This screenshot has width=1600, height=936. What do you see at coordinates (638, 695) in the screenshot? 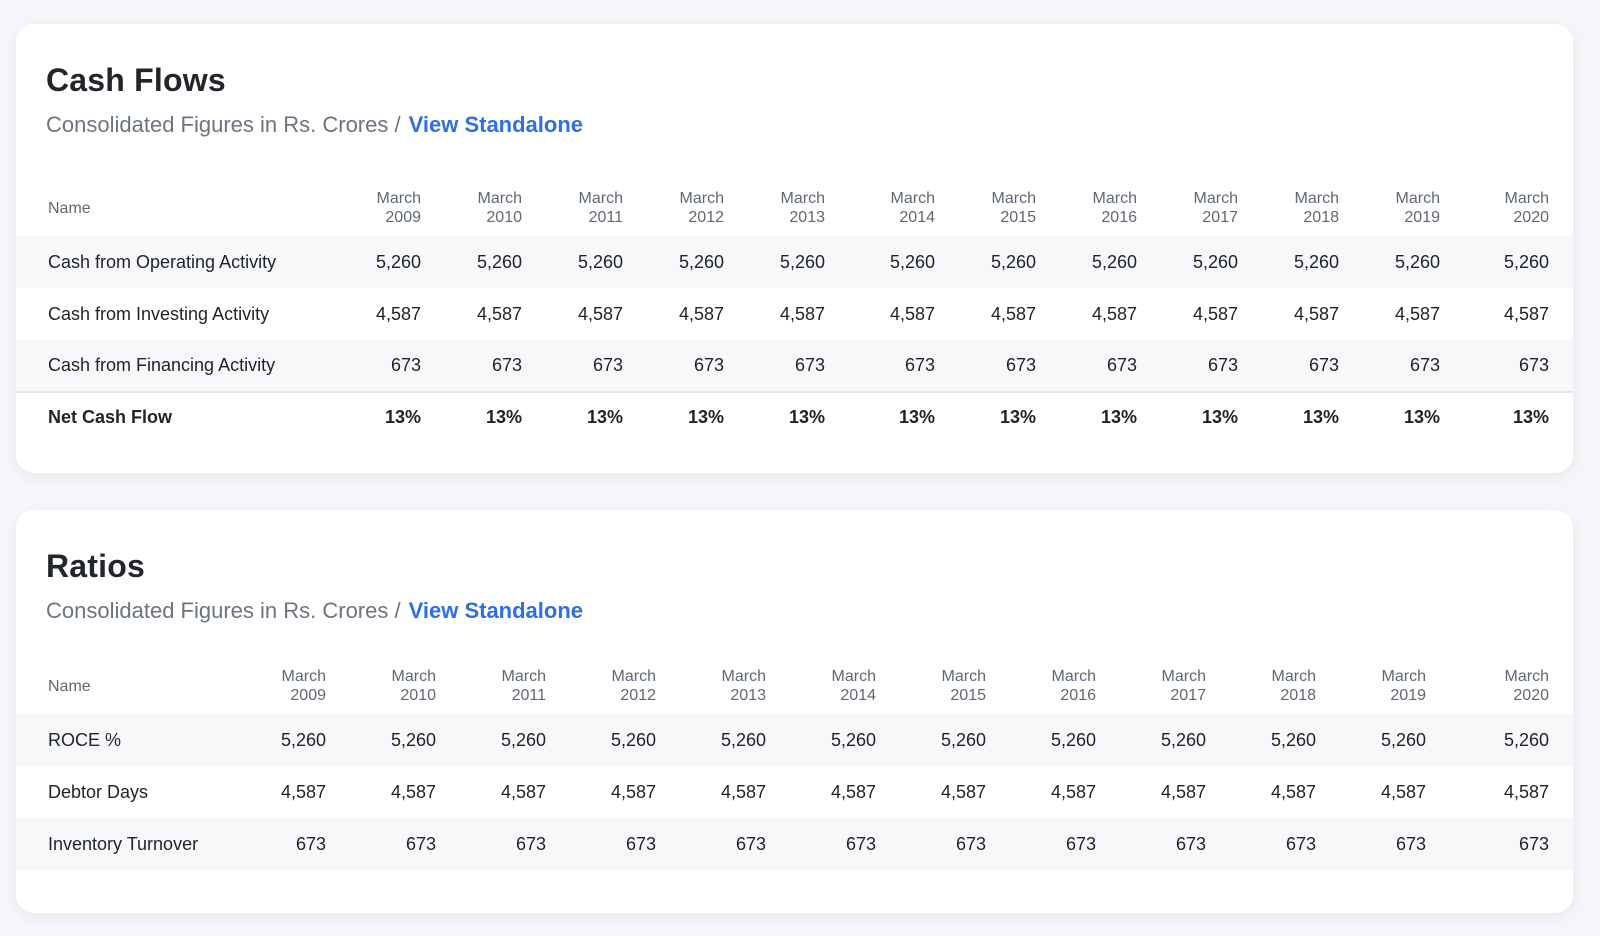
I see `column-header-year-value: 2012` at bounding box center [638, 695].